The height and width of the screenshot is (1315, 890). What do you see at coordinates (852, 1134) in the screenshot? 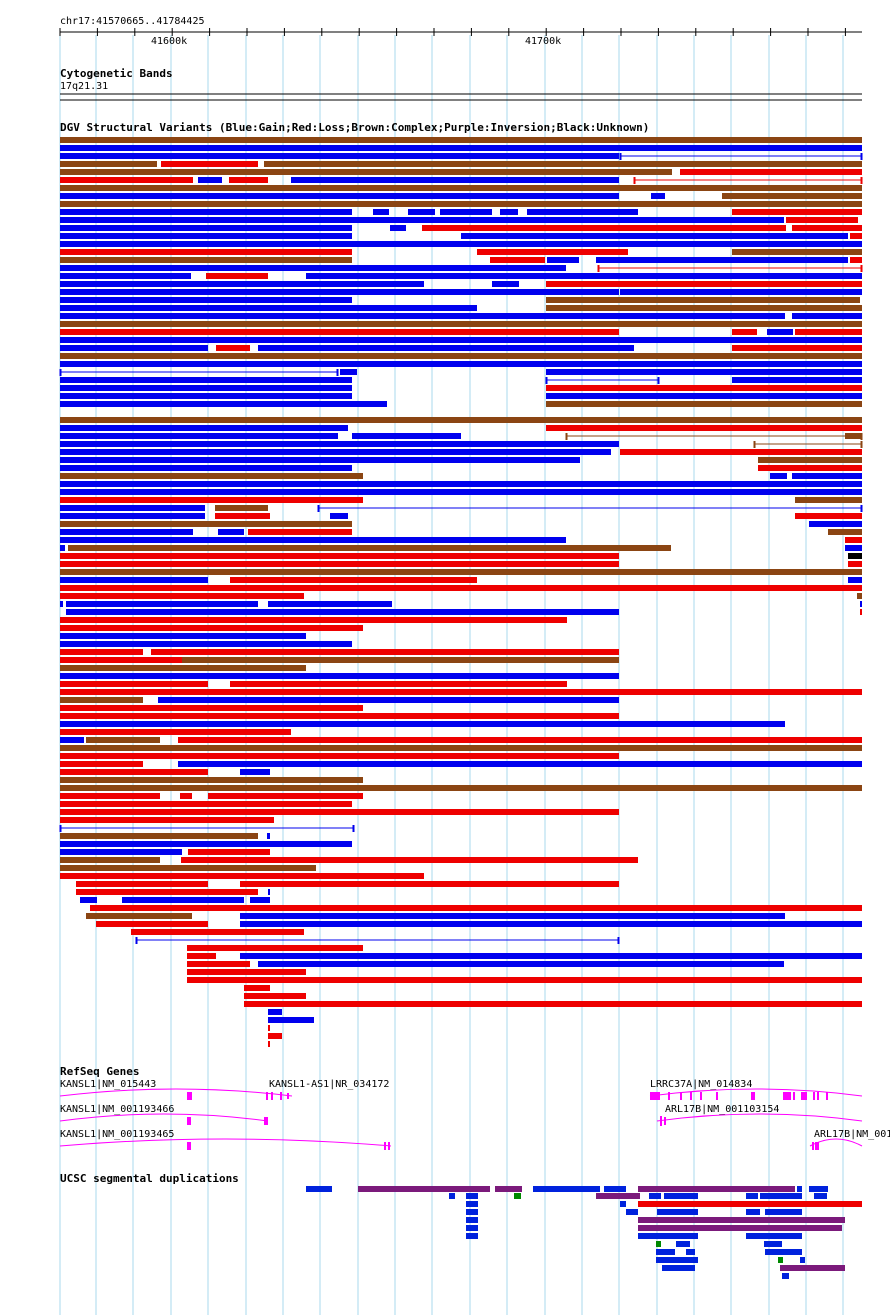
I see `gene-label-arl17b-nm001: ARL17B|NM_001` at bounding box center [852, 1134].